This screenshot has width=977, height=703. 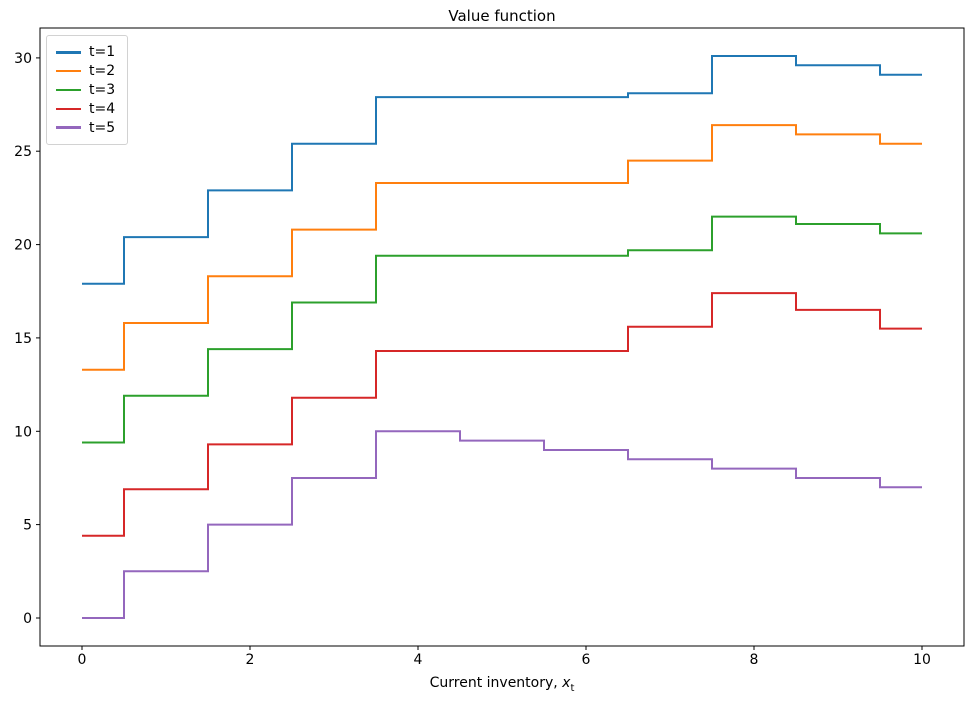 I want to click on legend-label: t=4, so click(x=102, y=108).